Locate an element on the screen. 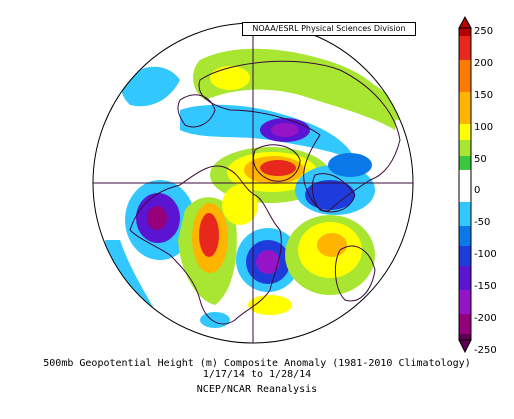 The width and height of the screenshot is (514, 419). colorbar-label-150: 150 is located at coordinates (484, 95).